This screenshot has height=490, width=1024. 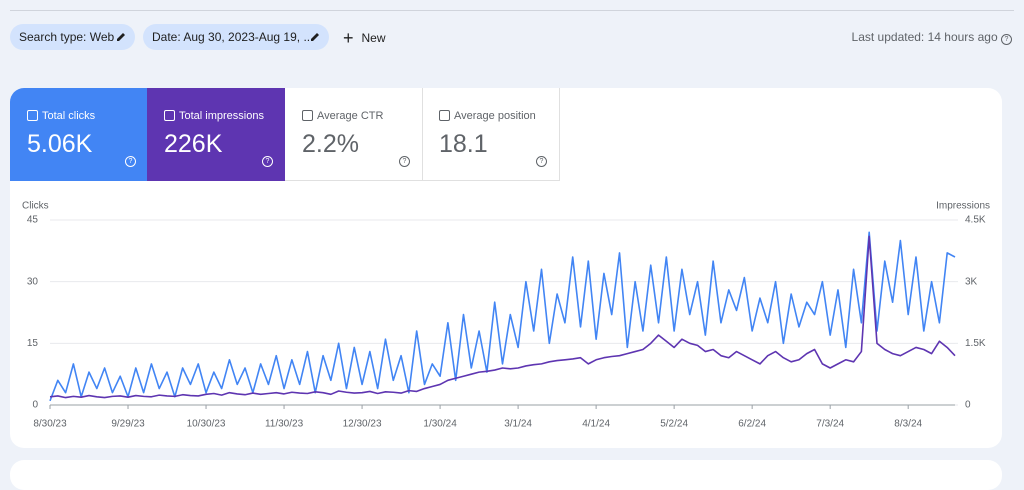 I want to click on chip-label: Search type: Web, so click(x=67, y=37).